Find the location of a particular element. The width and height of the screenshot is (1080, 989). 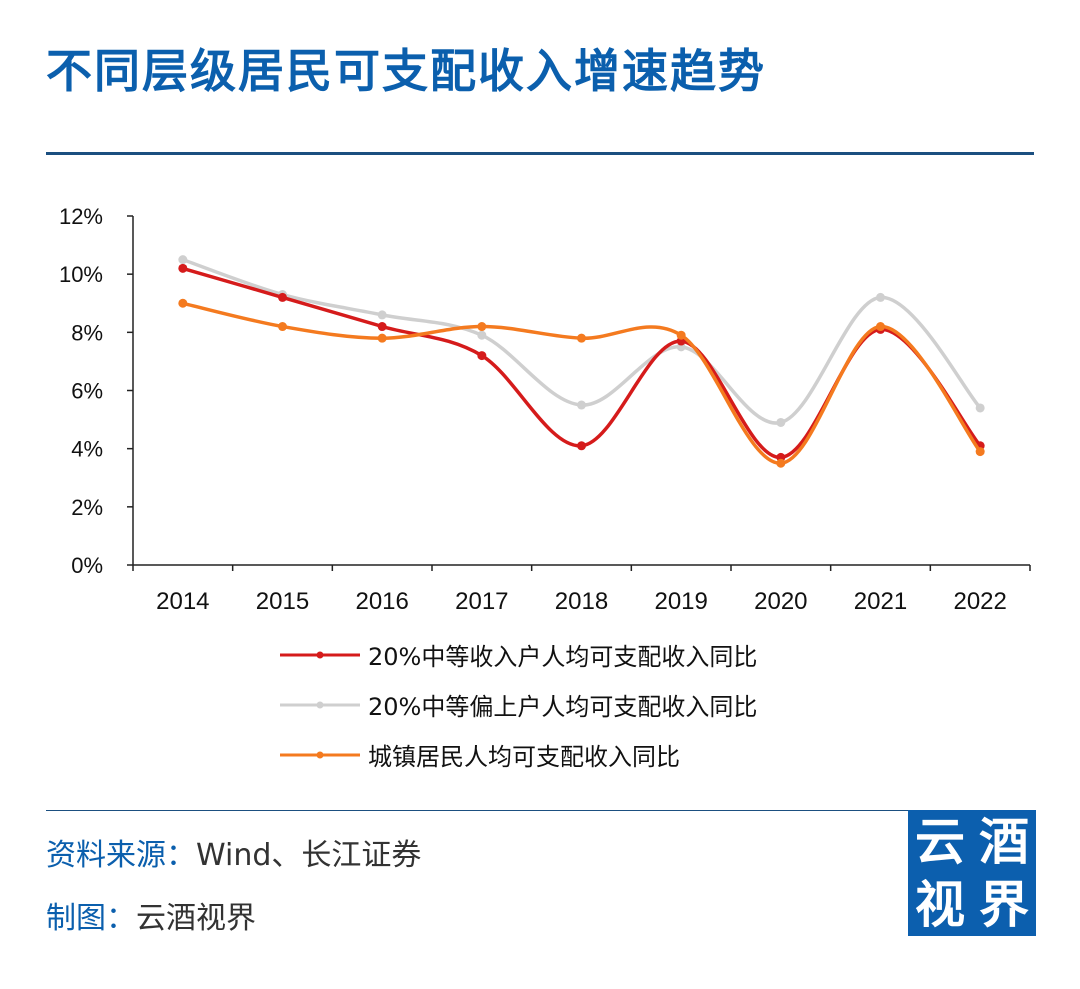

brand-logo: 云 酒 视 界 is located at coordinates (972, 873).